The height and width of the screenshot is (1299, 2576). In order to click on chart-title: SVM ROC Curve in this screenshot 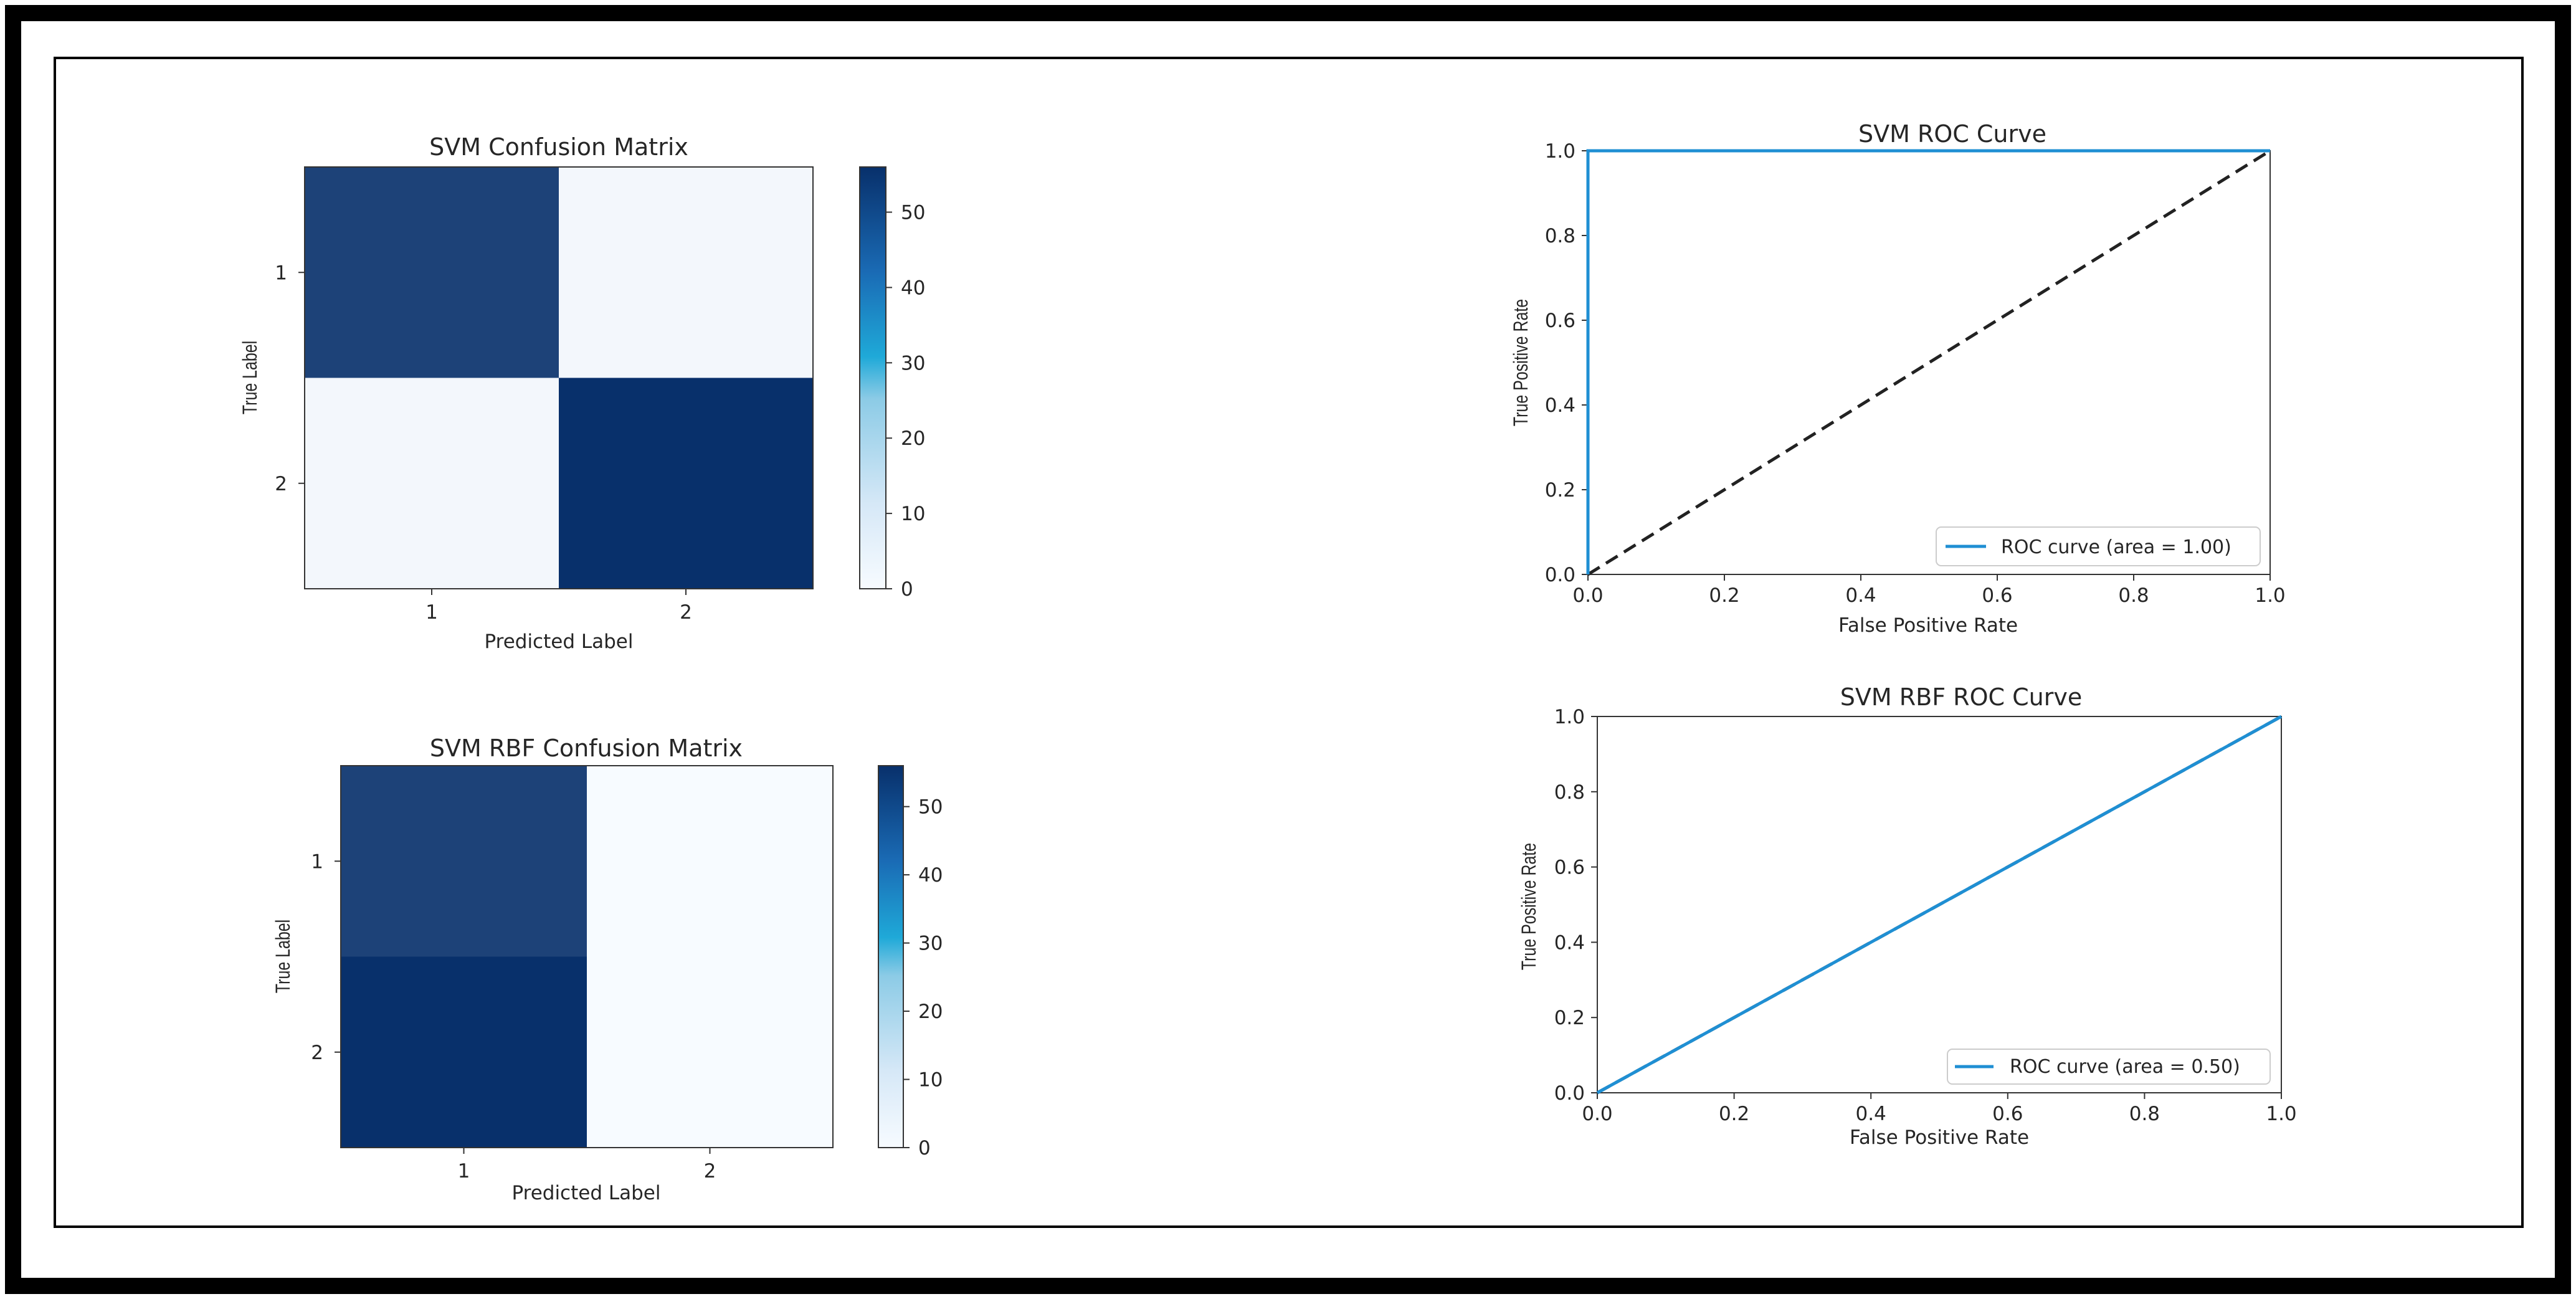, I will do `click(1952, 134)`.